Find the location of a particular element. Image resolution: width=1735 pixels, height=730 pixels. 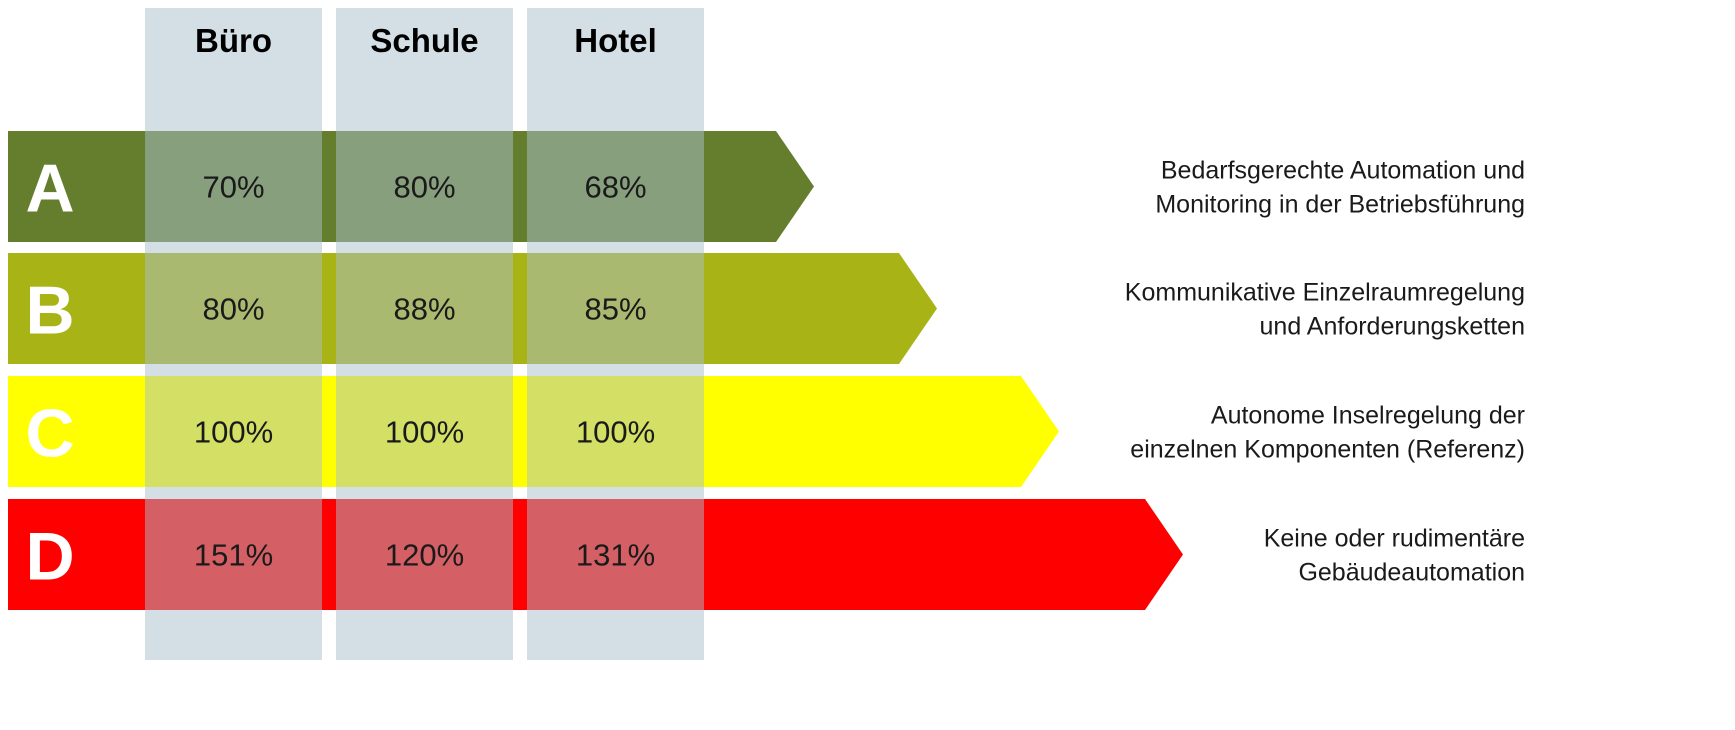

column-header: Büro is located at coordinates (233, 40).